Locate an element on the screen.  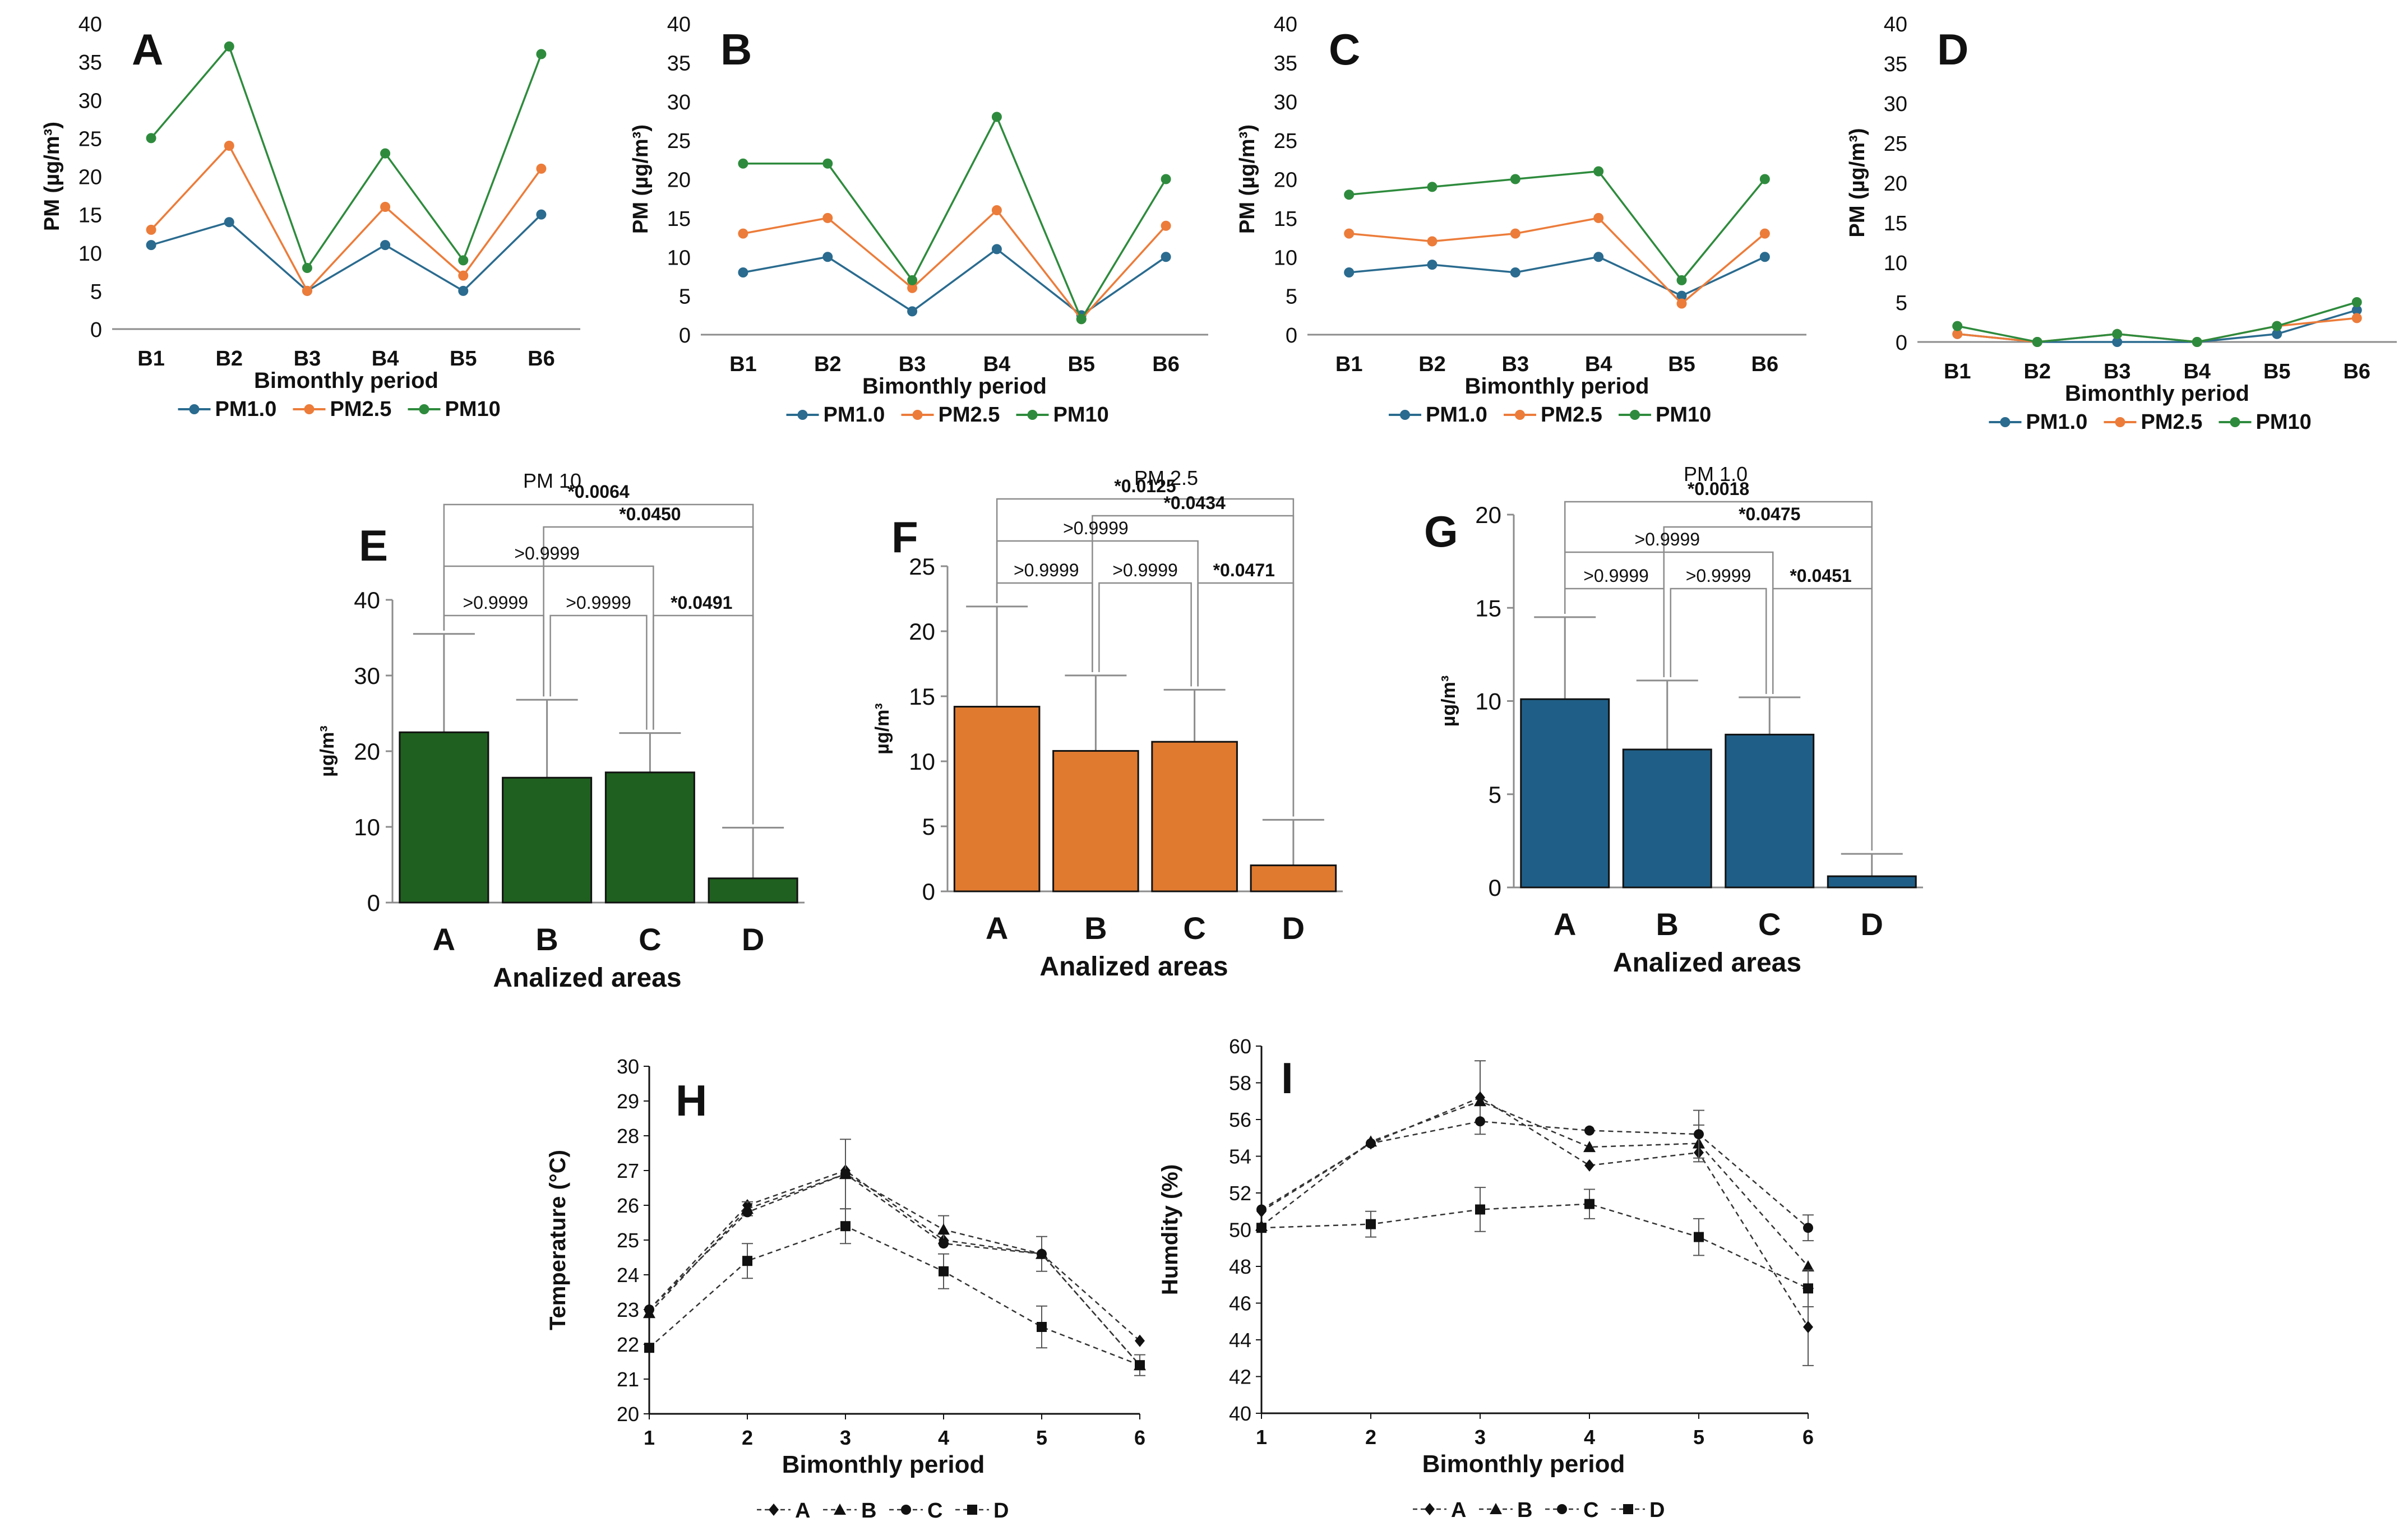
series-line-a is located at coordinates (1535, 1212).